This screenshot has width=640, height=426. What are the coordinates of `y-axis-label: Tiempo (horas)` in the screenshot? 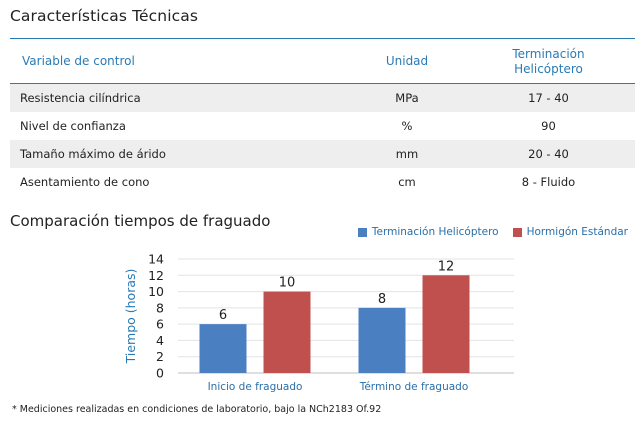 It's located at (130, 317).